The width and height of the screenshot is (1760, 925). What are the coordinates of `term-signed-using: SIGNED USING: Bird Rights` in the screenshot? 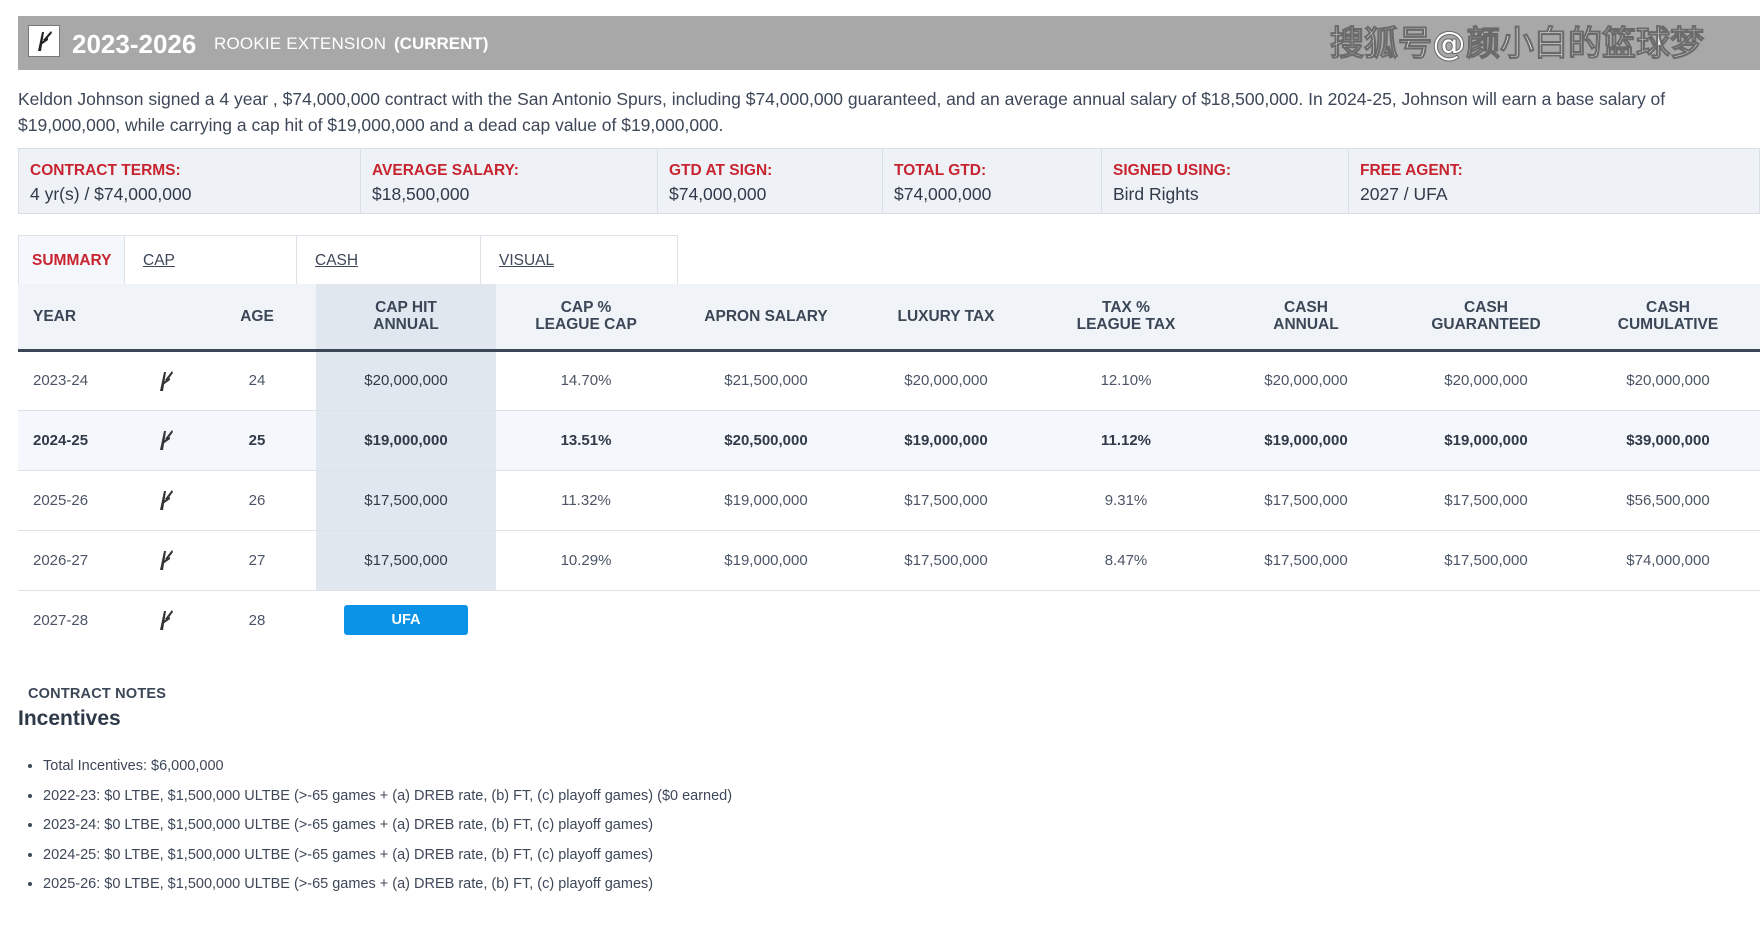 It's located at (1225, 181).